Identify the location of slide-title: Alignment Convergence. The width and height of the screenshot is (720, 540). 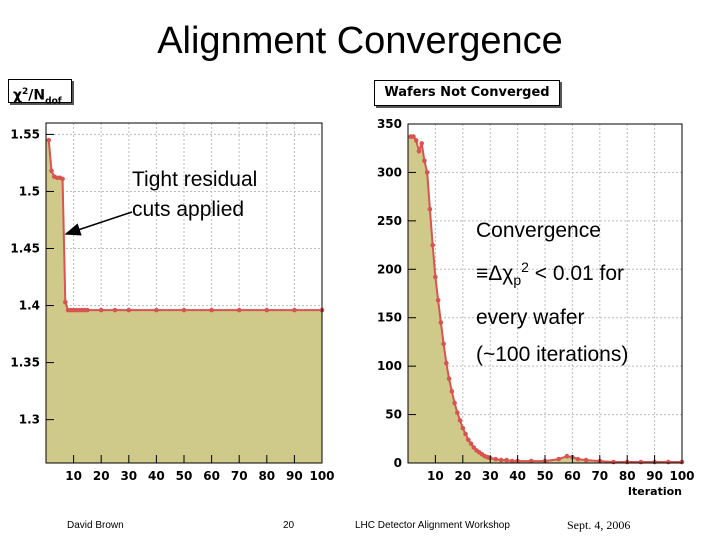
(360, 41).